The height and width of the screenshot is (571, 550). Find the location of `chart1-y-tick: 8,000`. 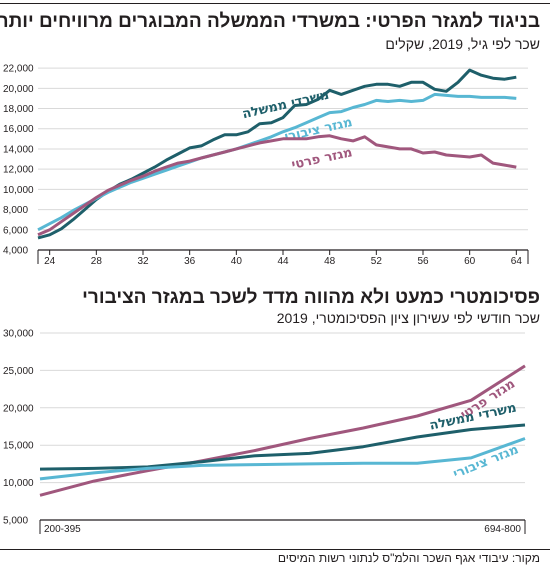

chart1-y-tick: 8,000 is located at coordinates (15, 210).